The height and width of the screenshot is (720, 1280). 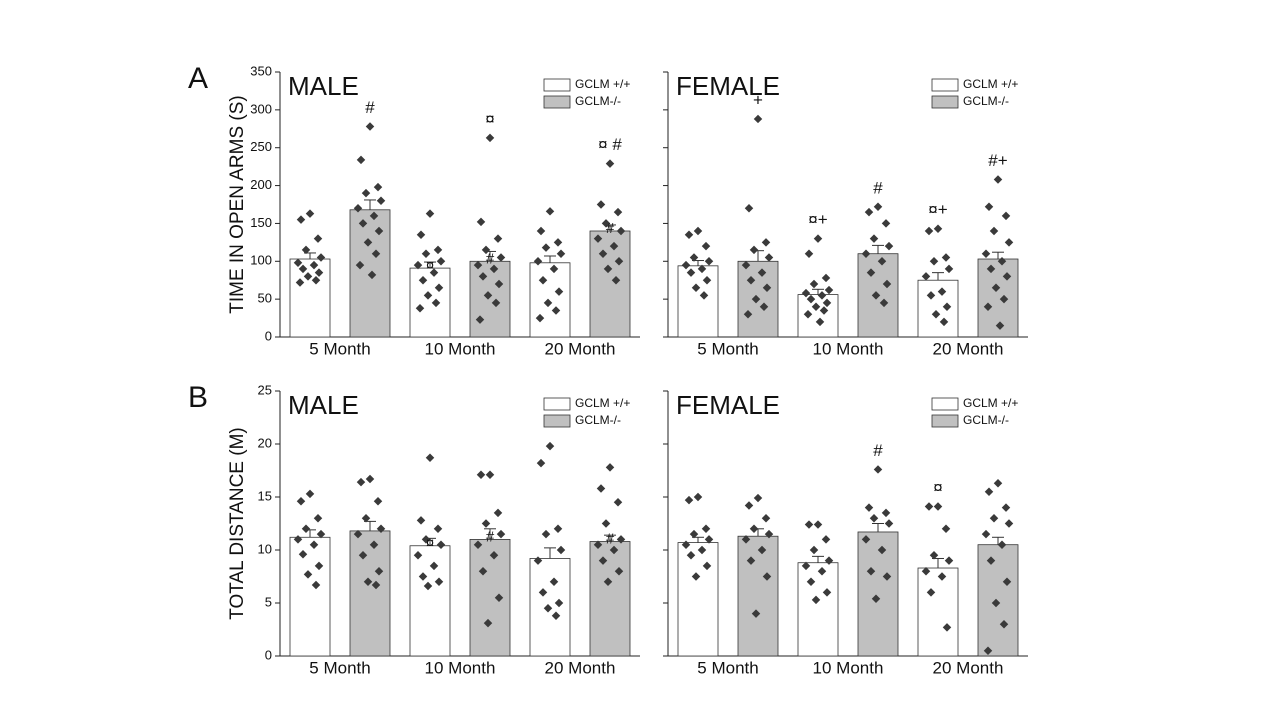 I want to click on y-tick-label: 300, so click(x=261, y=108).